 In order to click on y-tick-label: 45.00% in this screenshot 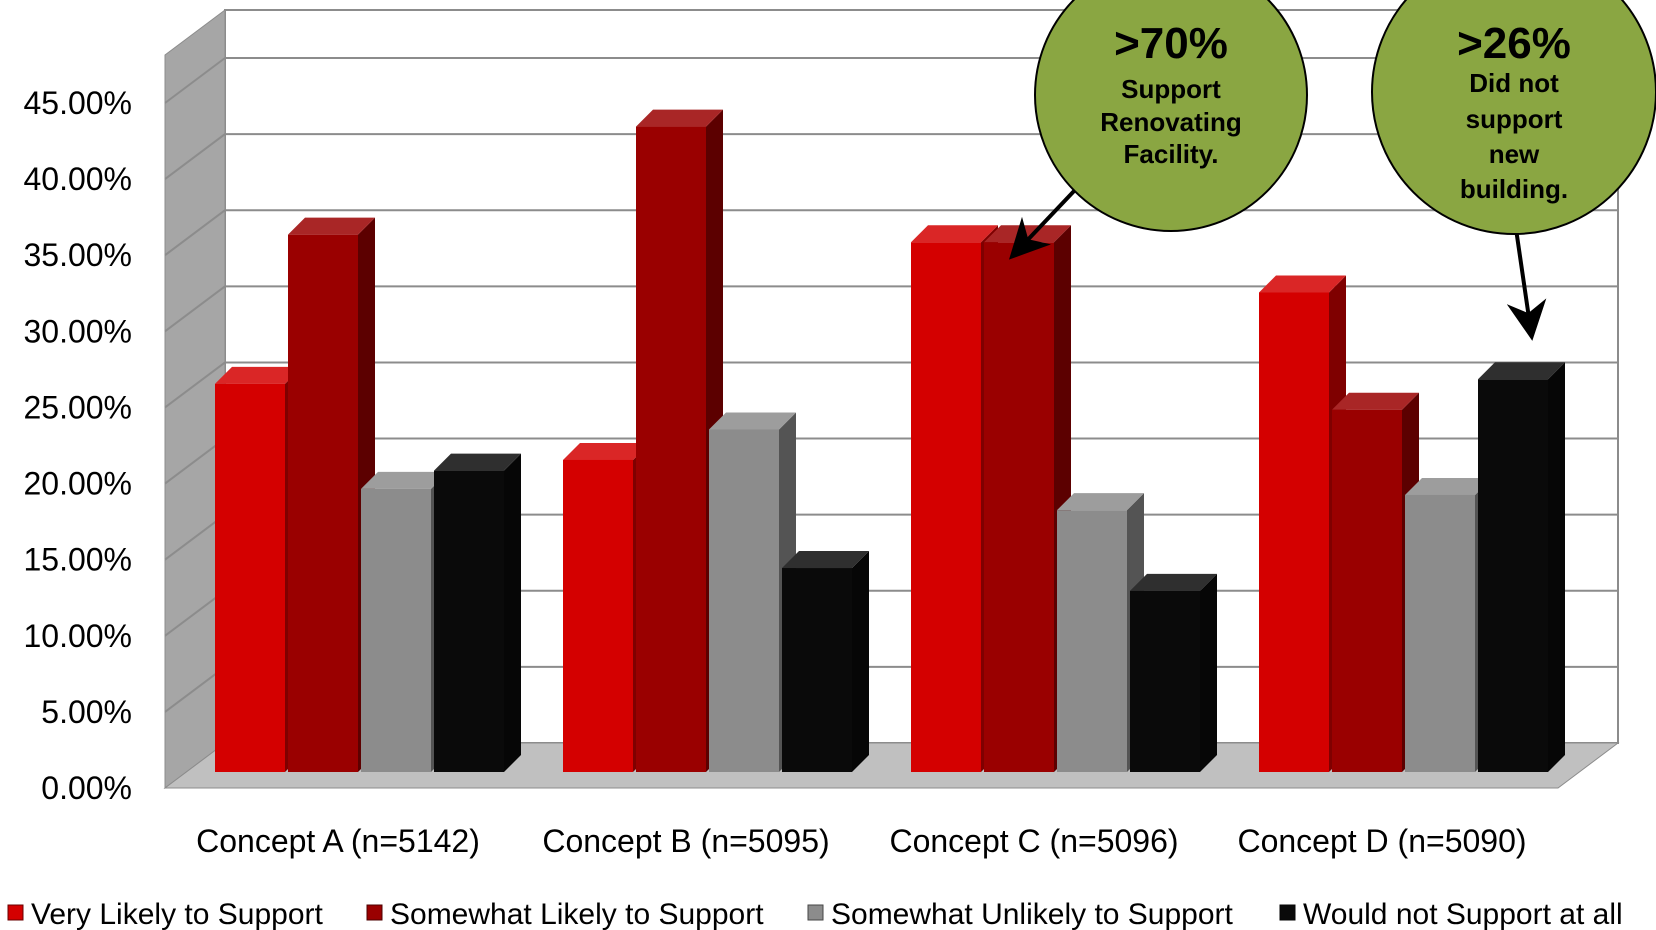, I will do `click(77, 103)`.